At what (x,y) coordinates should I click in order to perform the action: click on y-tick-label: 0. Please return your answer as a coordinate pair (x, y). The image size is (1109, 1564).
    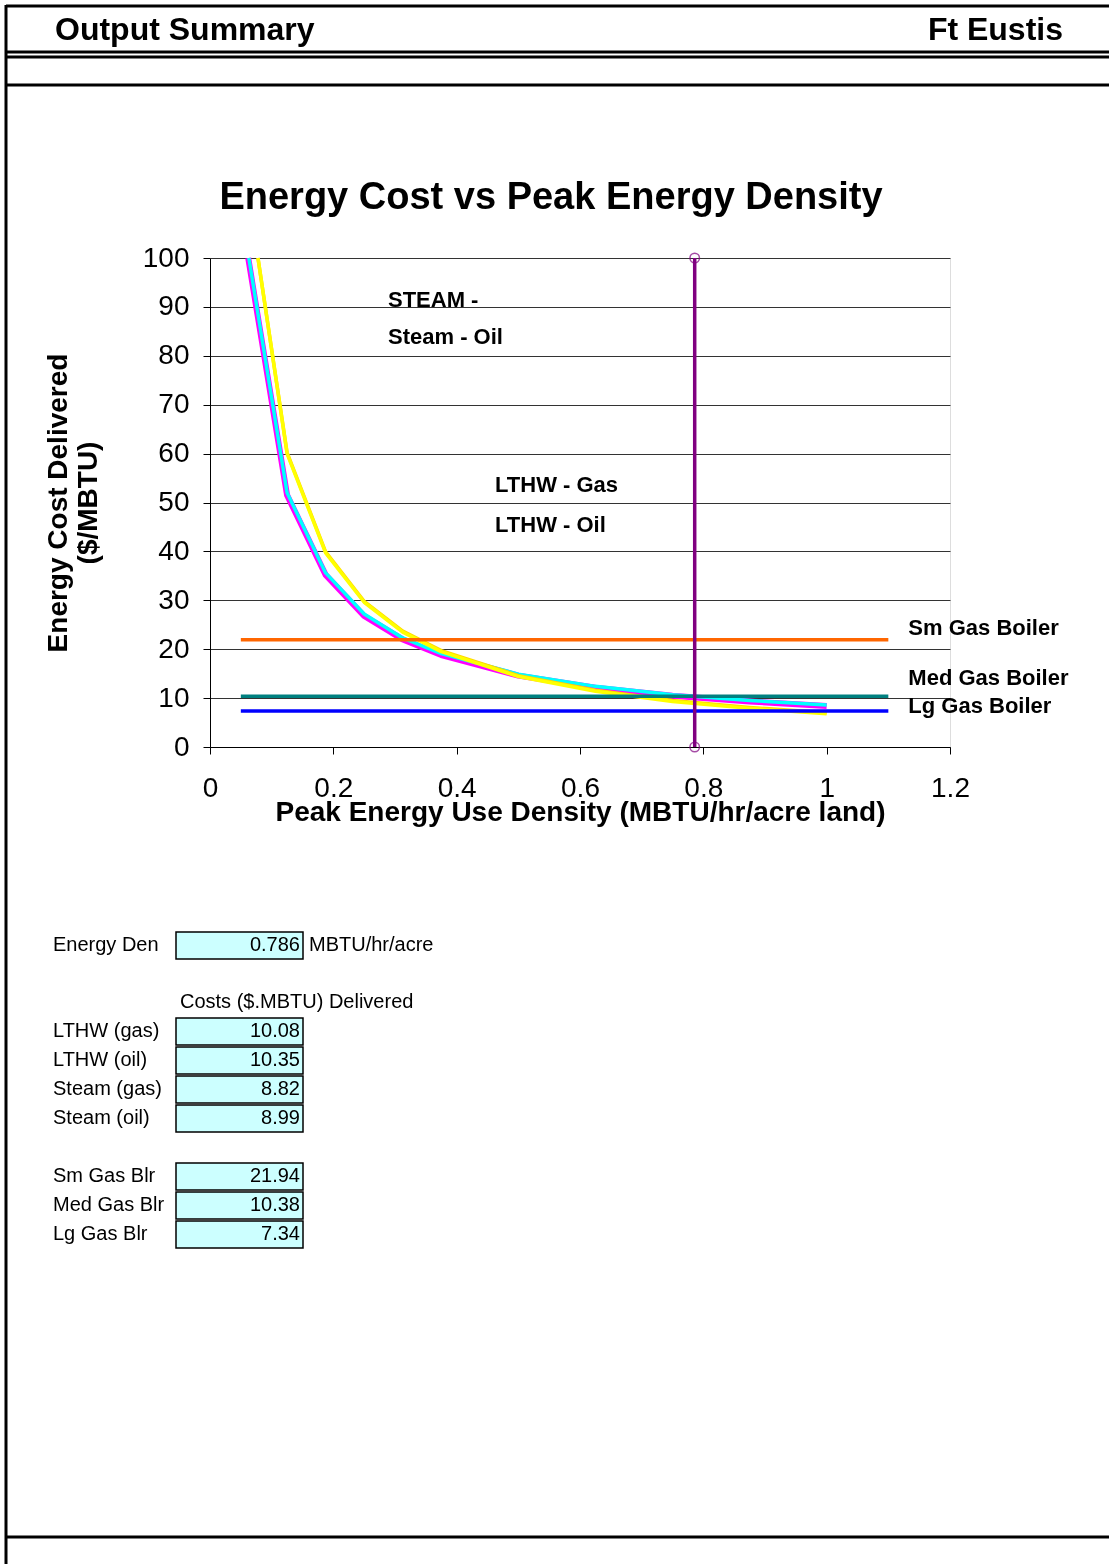
    Looking at the image, I should click on (181, 746).